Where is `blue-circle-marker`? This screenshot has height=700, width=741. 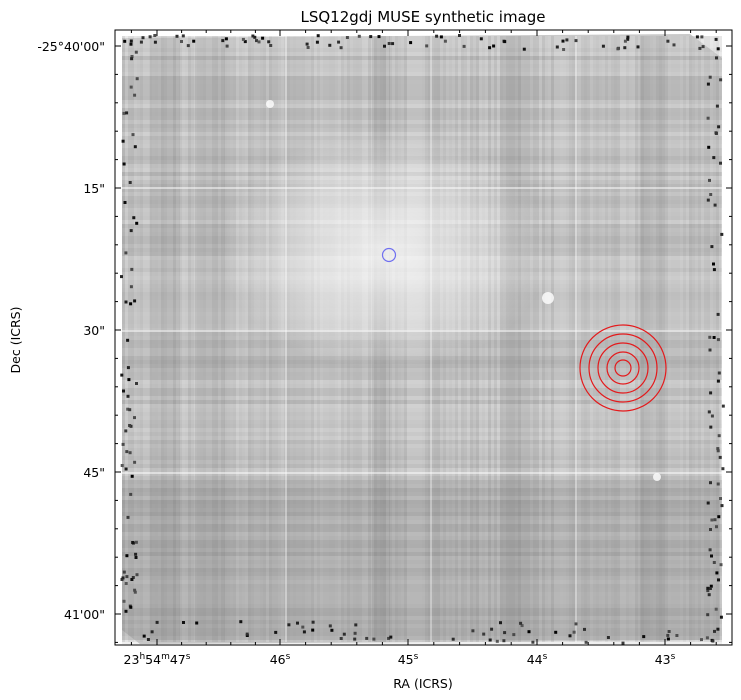 blue-circle-marker is located at coordinates (389, 255).